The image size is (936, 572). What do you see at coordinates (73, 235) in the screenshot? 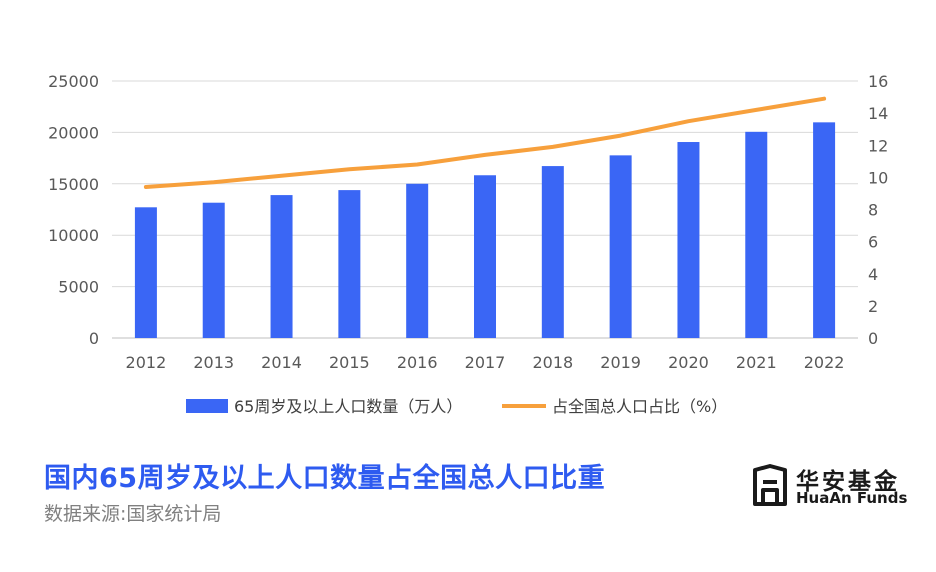
I see `y-left-tick-label: 10000` at bounding box center [73, 235].